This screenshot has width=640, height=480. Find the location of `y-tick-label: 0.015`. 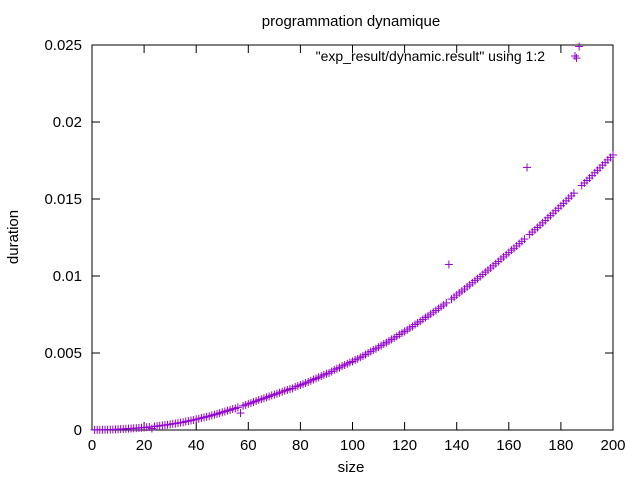

y-tick-label: 0.015 is located at coordinates (63, 199).